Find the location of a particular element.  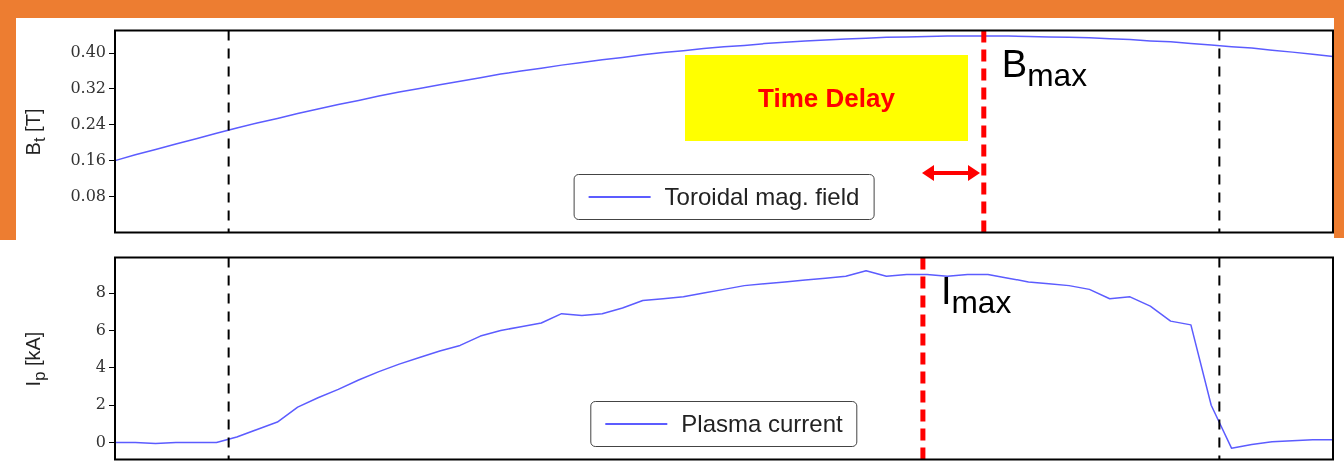

y-tick-label: 0.32 is located at coordinates (88, 88).